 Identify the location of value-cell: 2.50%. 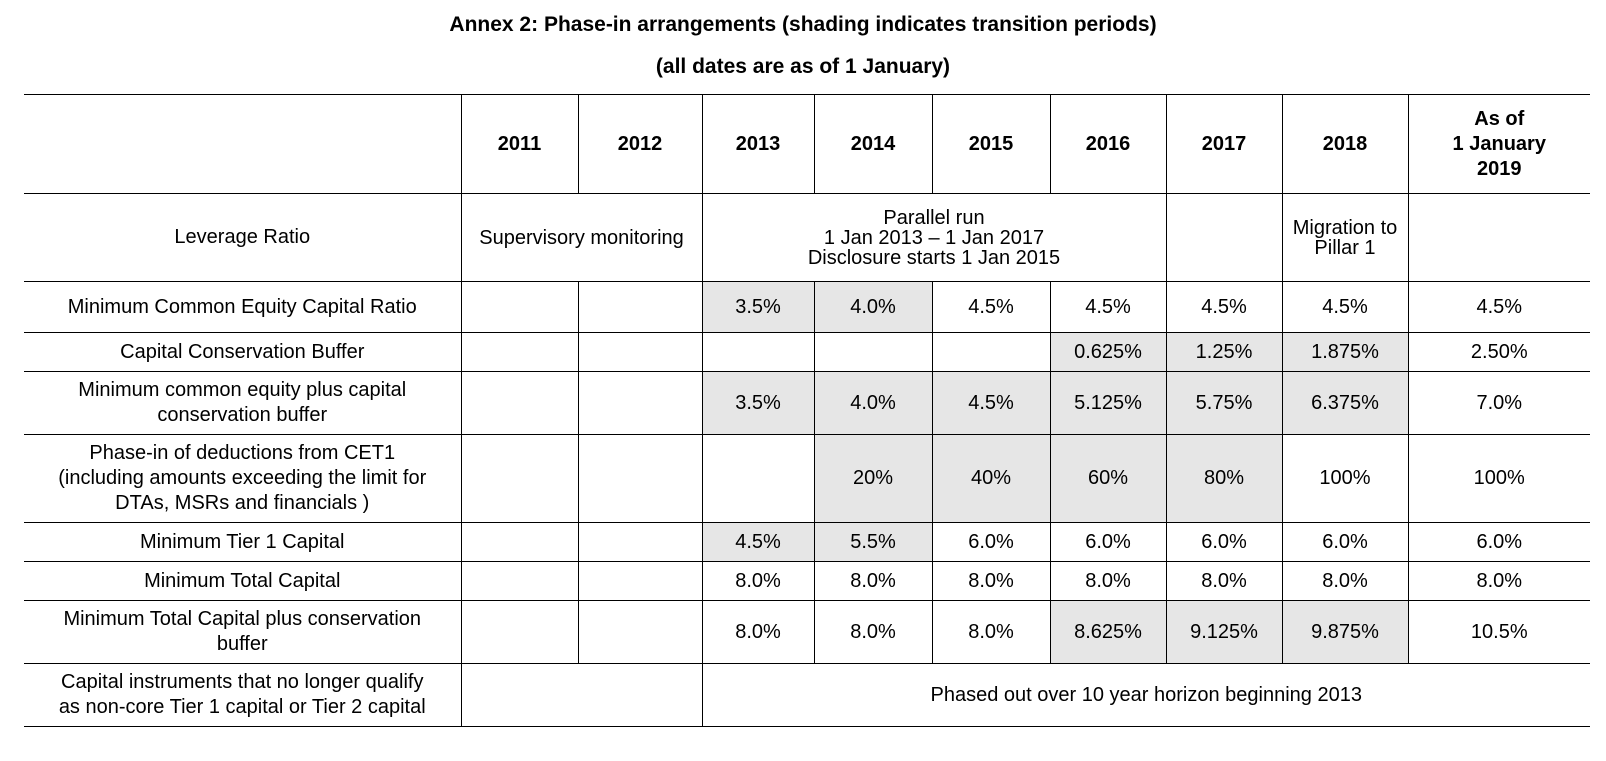
(1498, 352).